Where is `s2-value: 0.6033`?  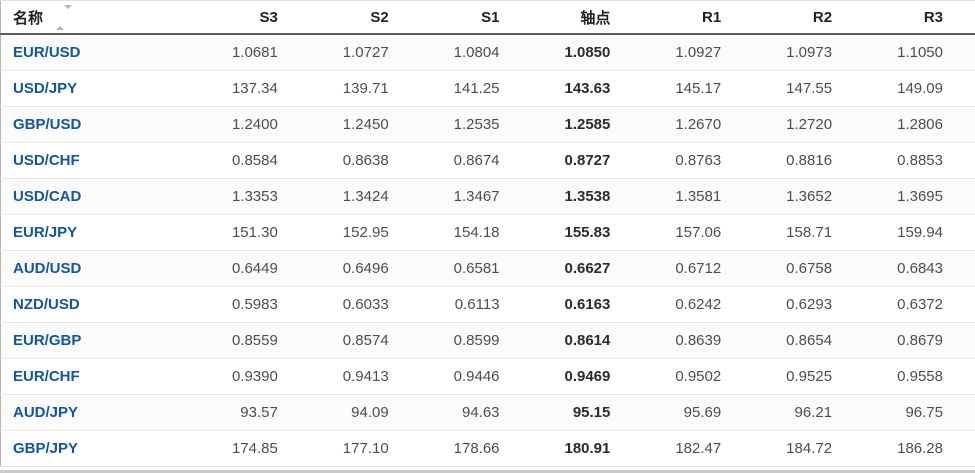
s2-value: 0.6033 is located at coordinates (365, 304).